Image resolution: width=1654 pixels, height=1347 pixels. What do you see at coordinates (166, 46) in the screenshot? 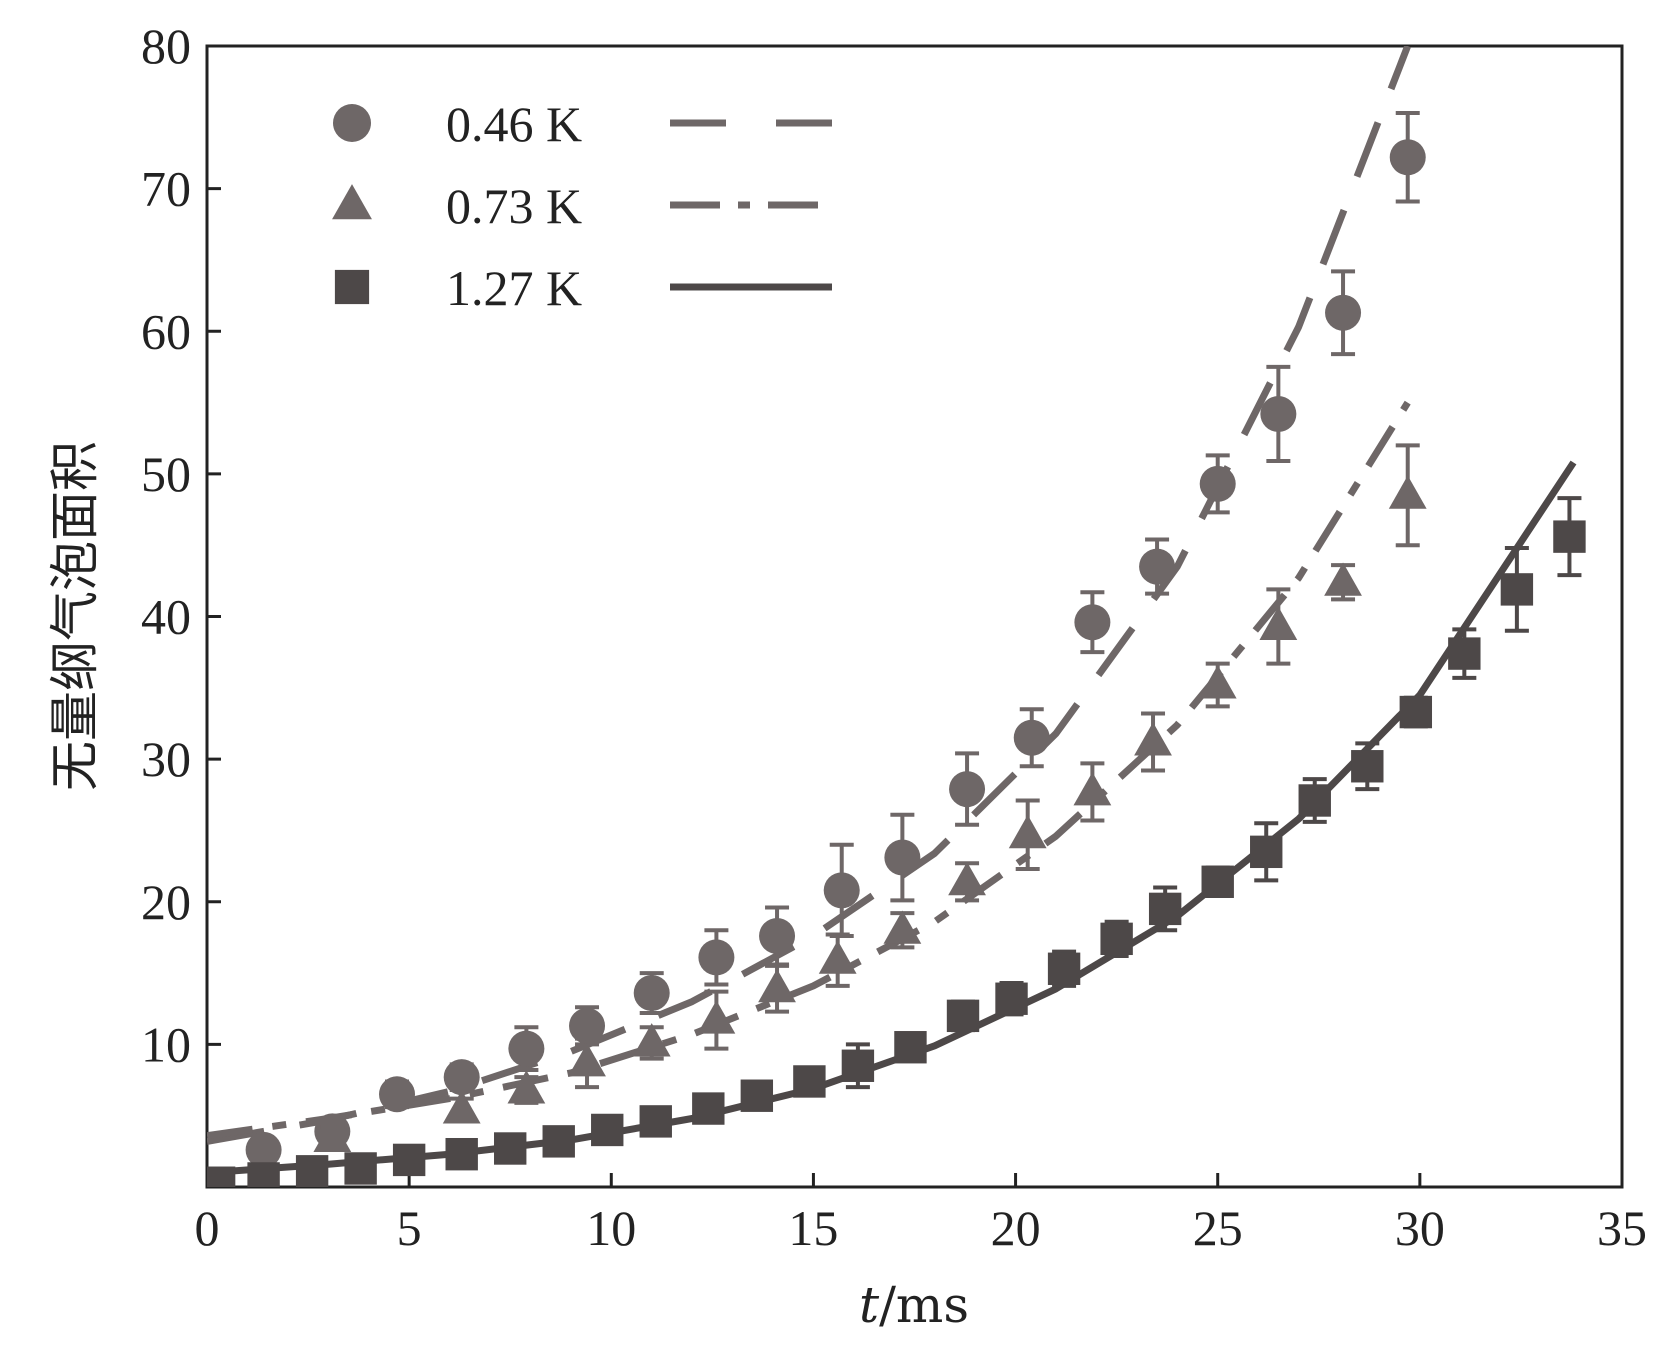
I see `y-tick-label: 80` at bounding box center [166, 46].